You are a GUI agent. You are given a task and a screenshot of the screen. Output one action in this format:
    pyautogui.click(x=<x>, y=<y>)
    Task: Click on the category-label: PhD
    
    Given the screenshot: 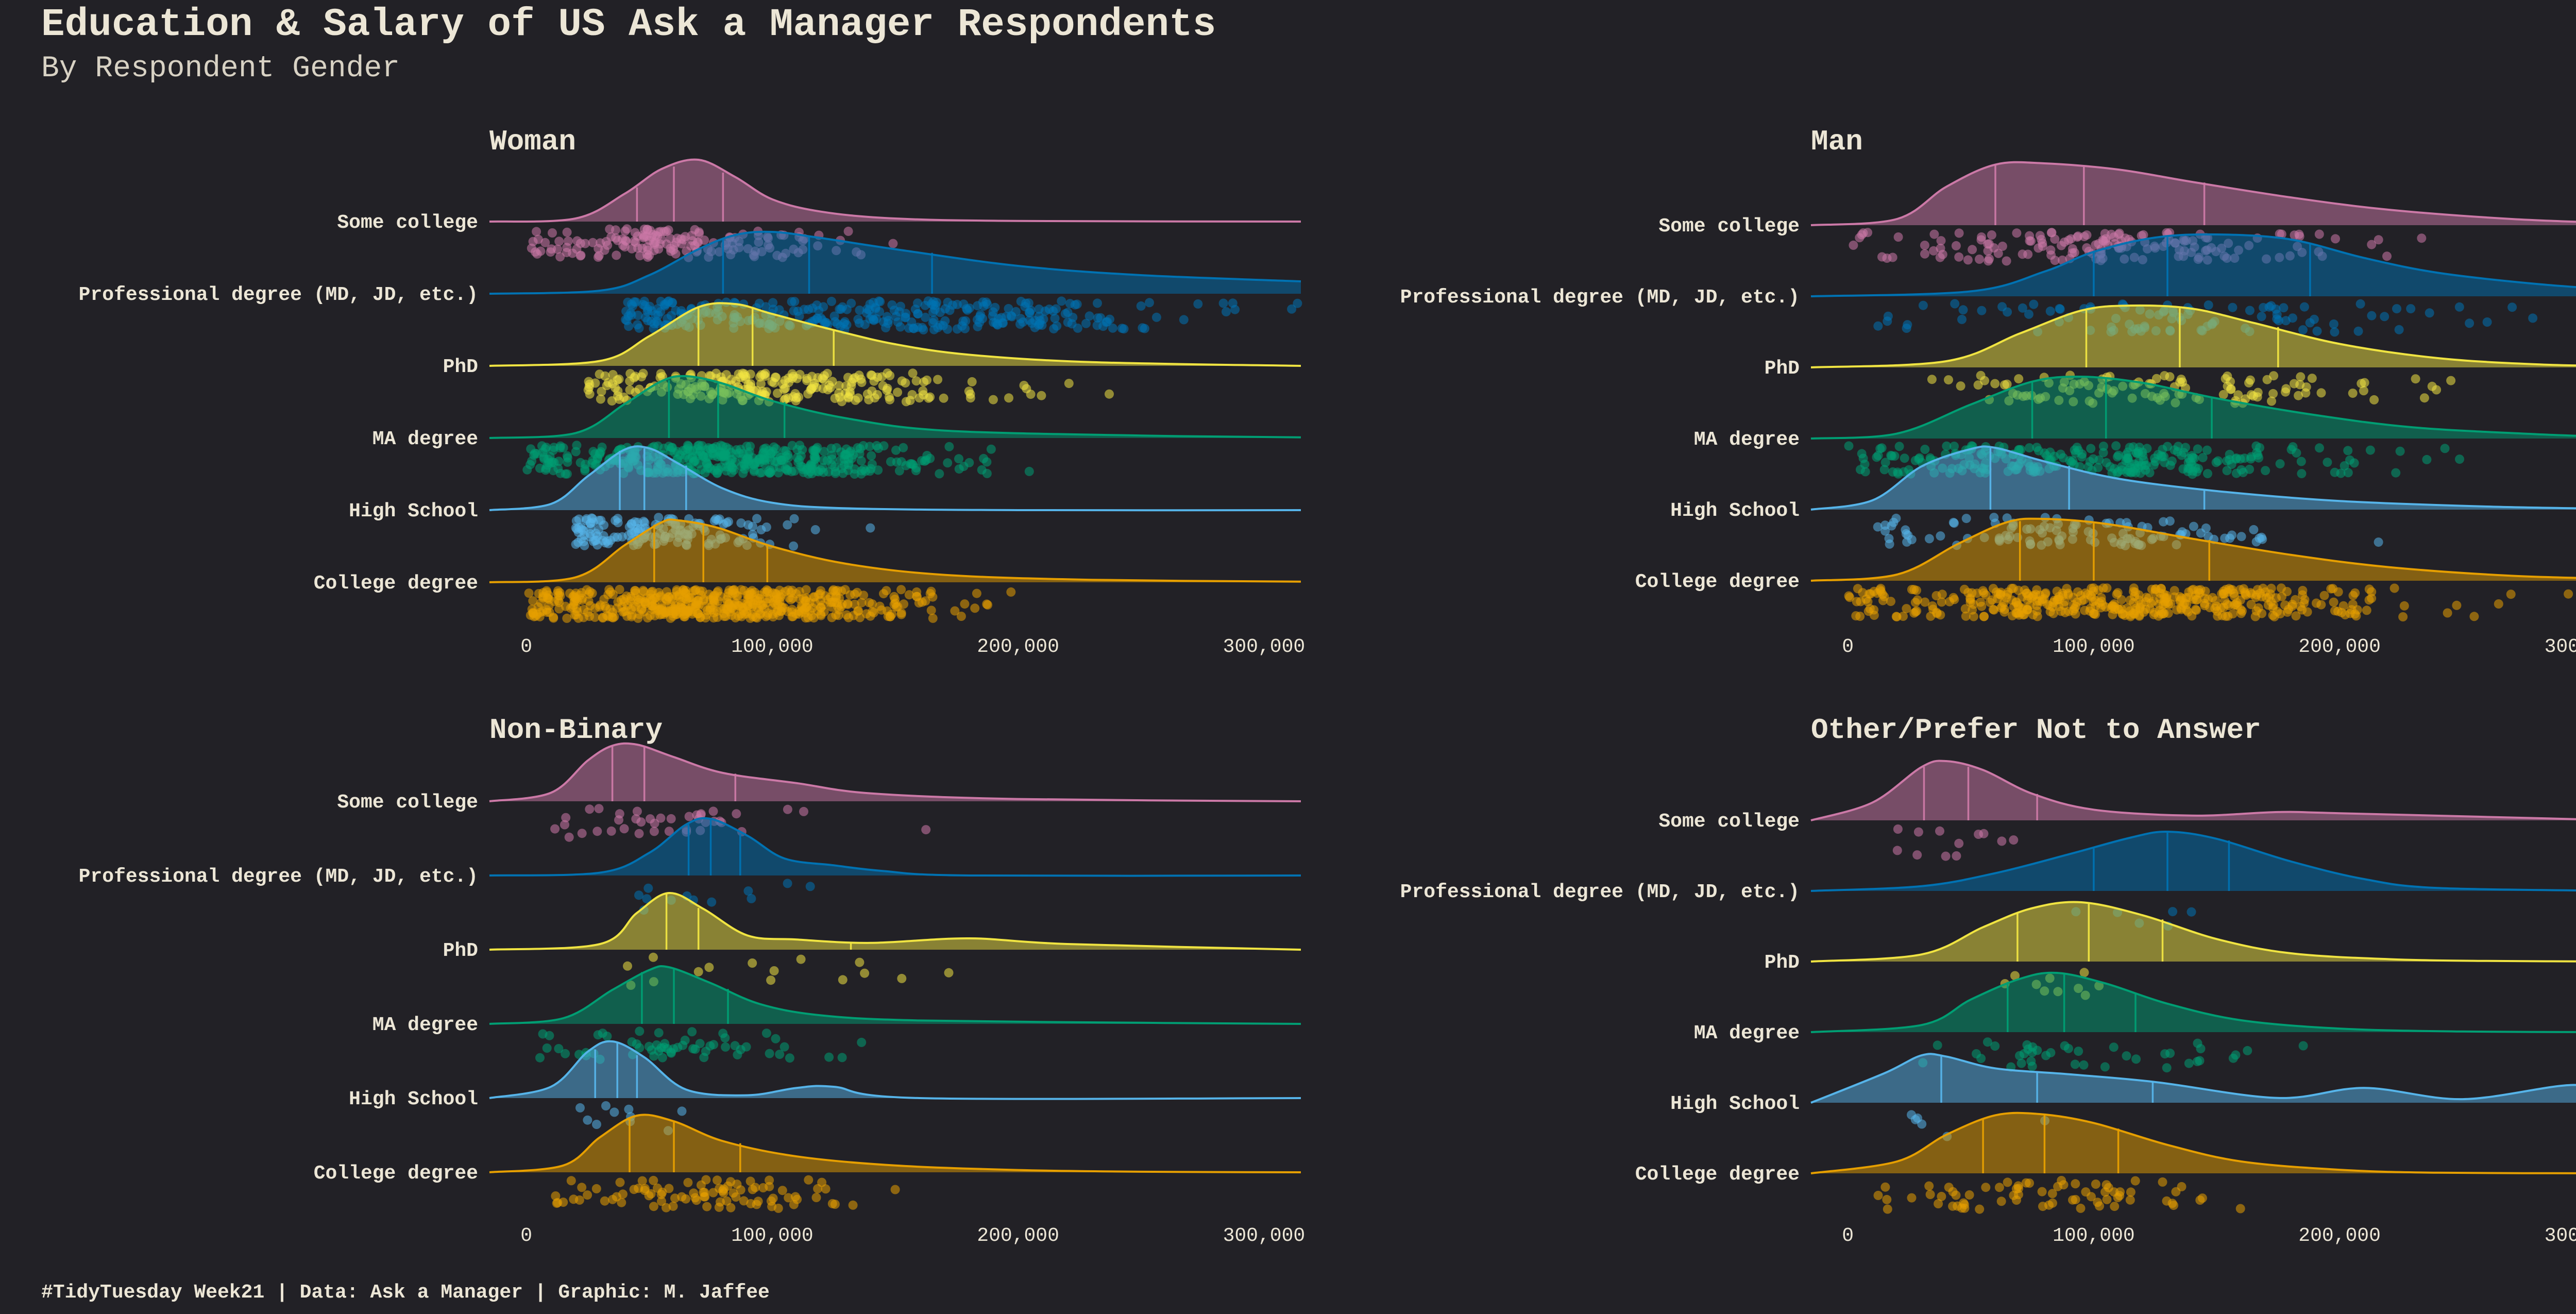 What is the action you would take?
    pyautogui.click(x=460, y=367)
    